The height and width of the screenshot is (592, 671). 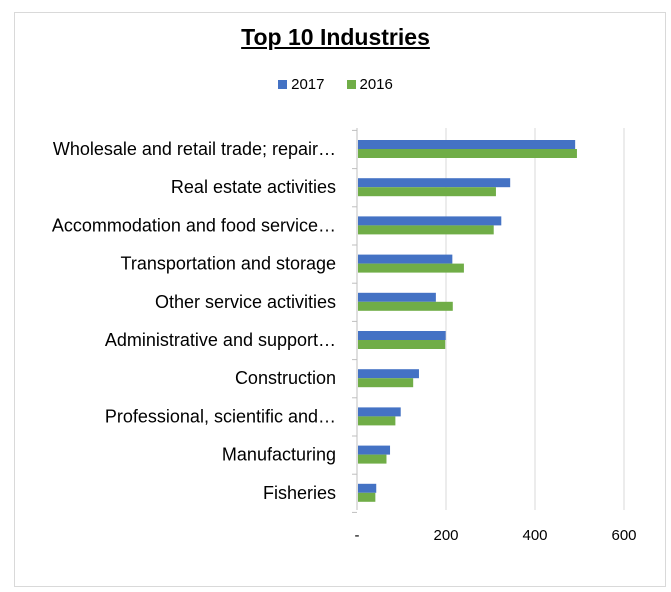 I want to click on legend: 2017 2016, so click(x=335, y=84).